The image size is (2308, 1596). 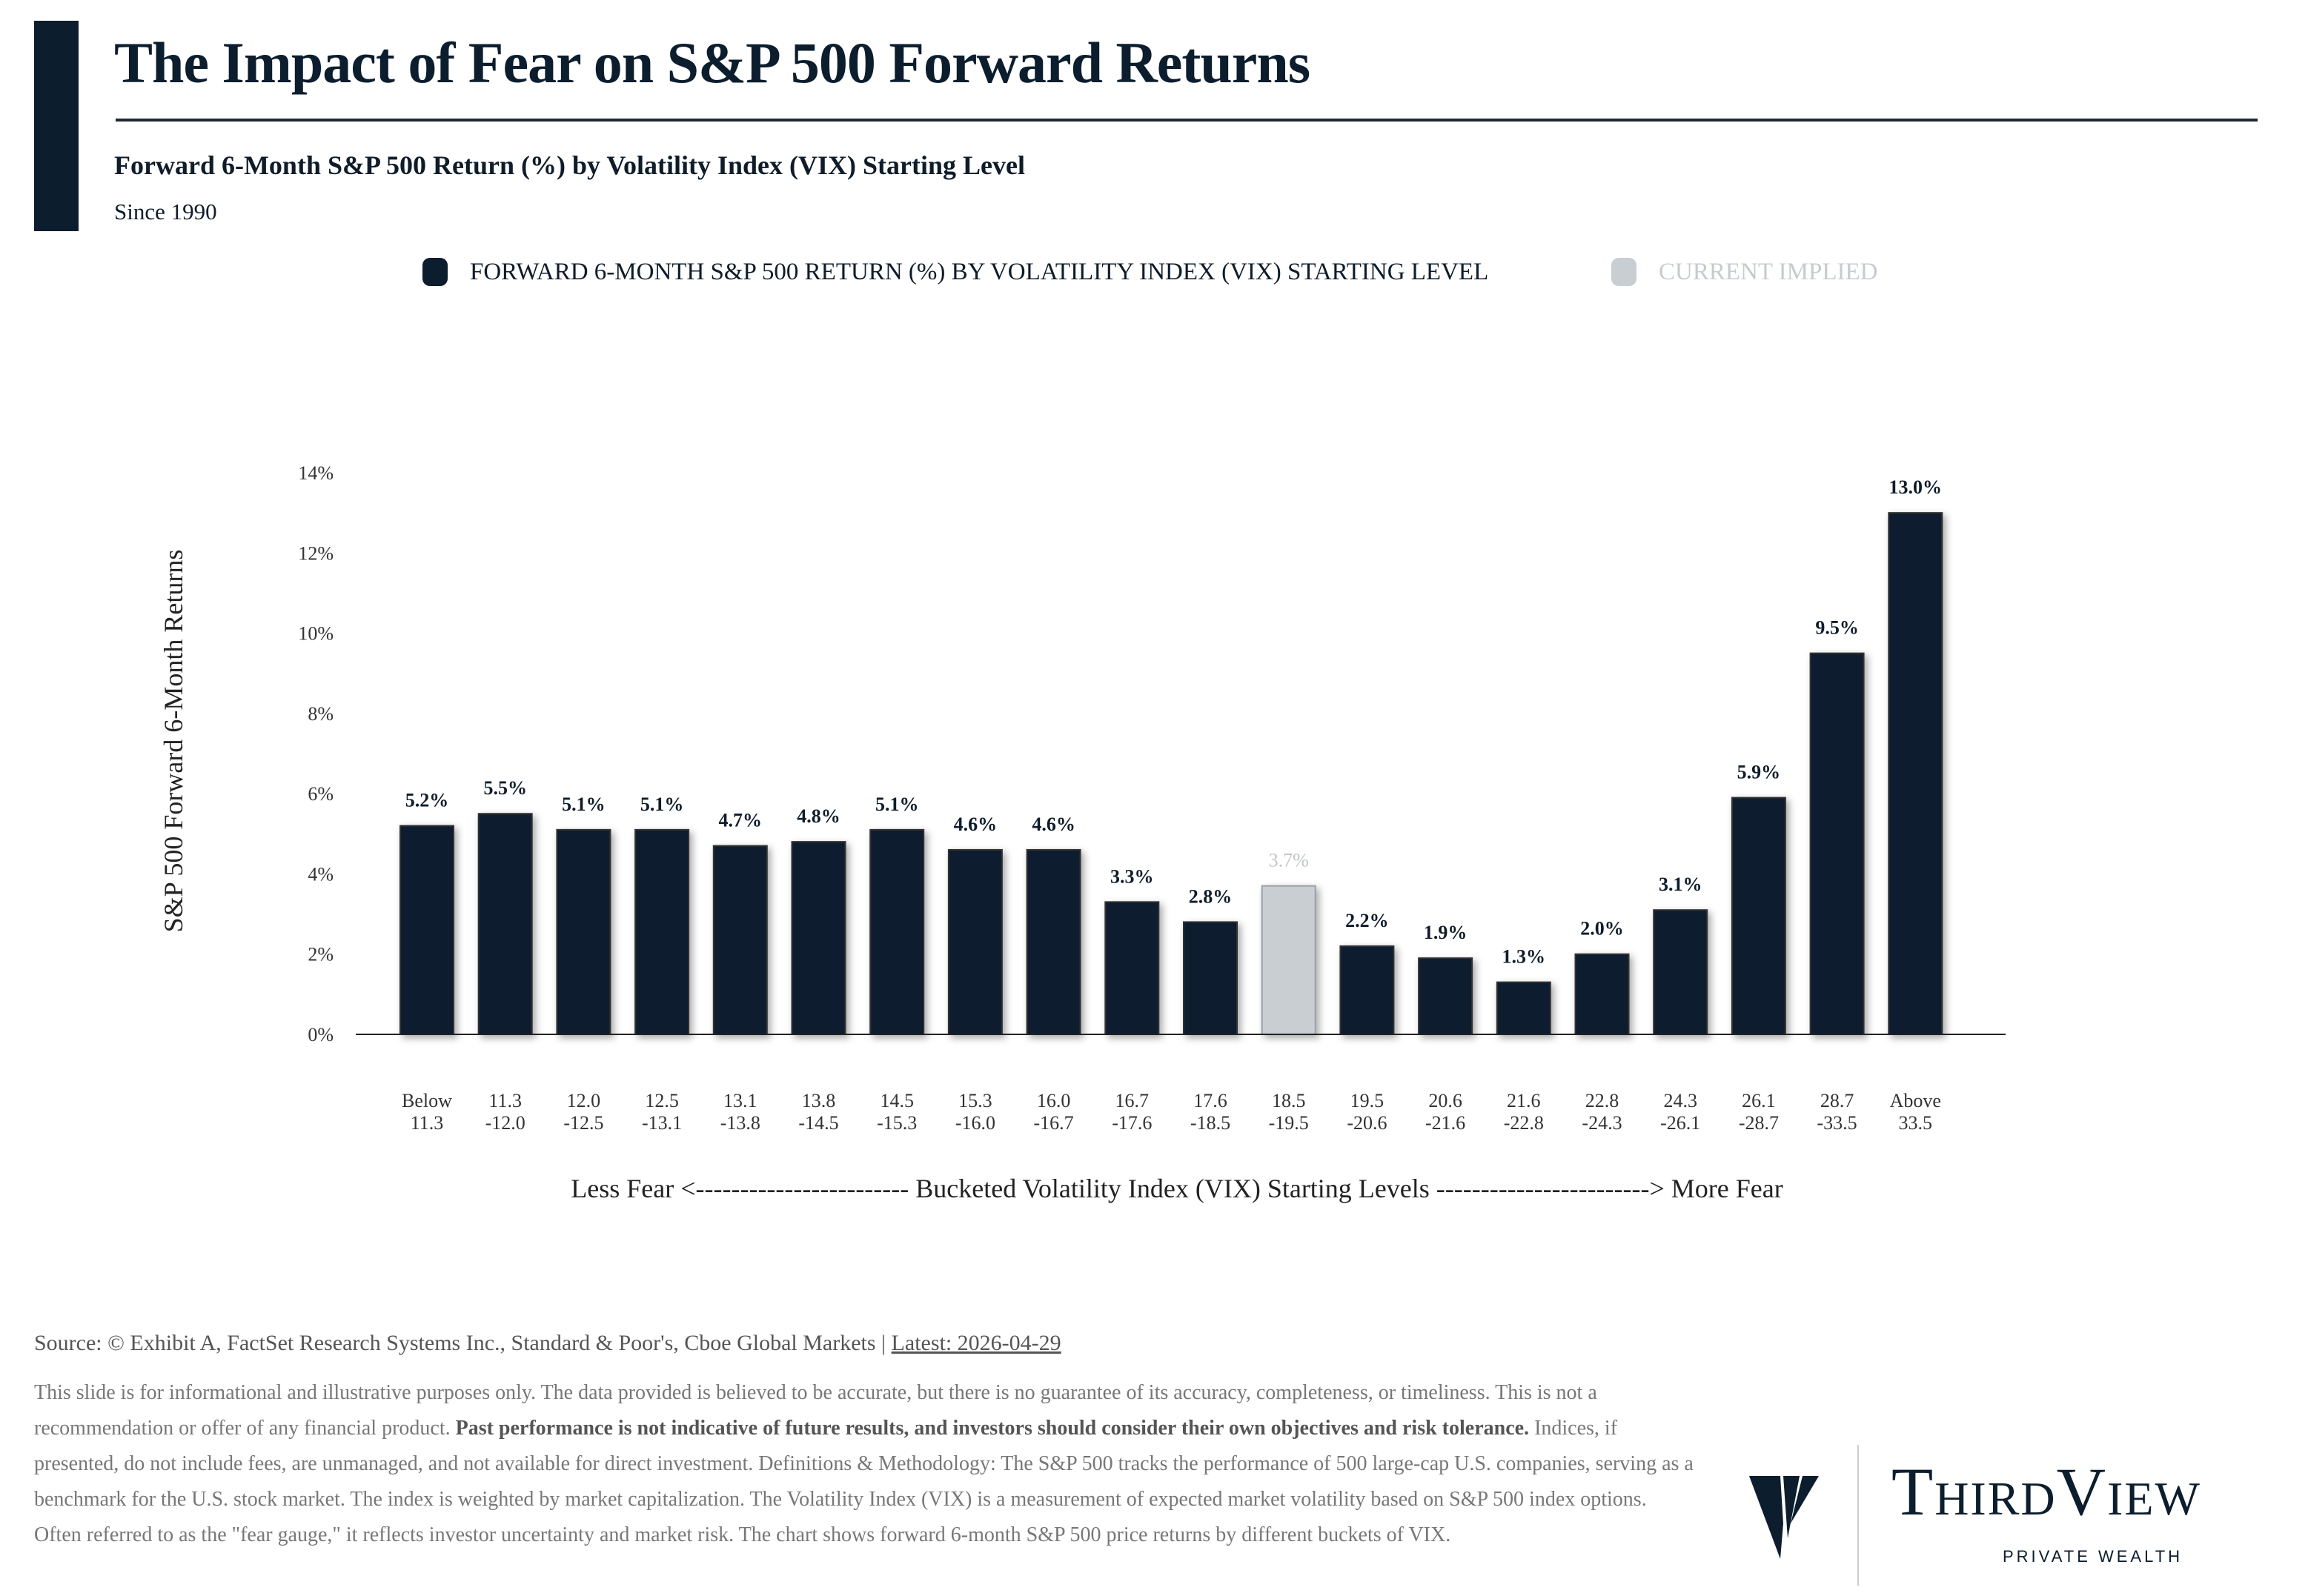 I want to click on x-tick-label: 26.1, so click(x=1759, y=1100).